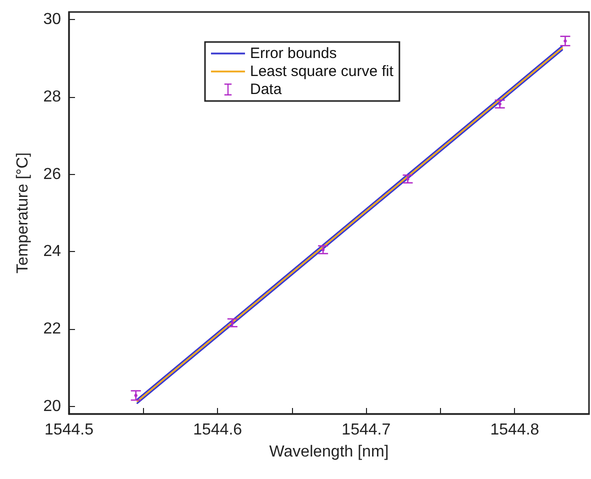 Image resolution: width=591 pixels, height=479 pixels. Describe the element at coordinates (52, 329) in the screenshot. I see `y-tick-label: 22` at that location.